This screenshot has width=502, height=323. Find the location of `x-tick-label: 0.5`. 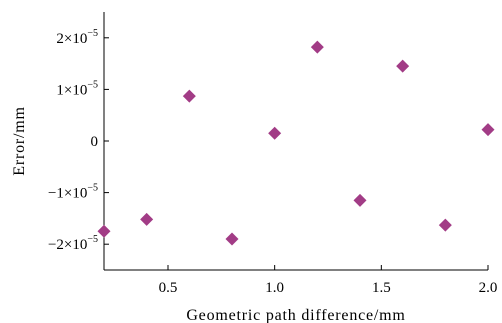

x-tick-label: 0.5 is located at coordinates (168, 288).